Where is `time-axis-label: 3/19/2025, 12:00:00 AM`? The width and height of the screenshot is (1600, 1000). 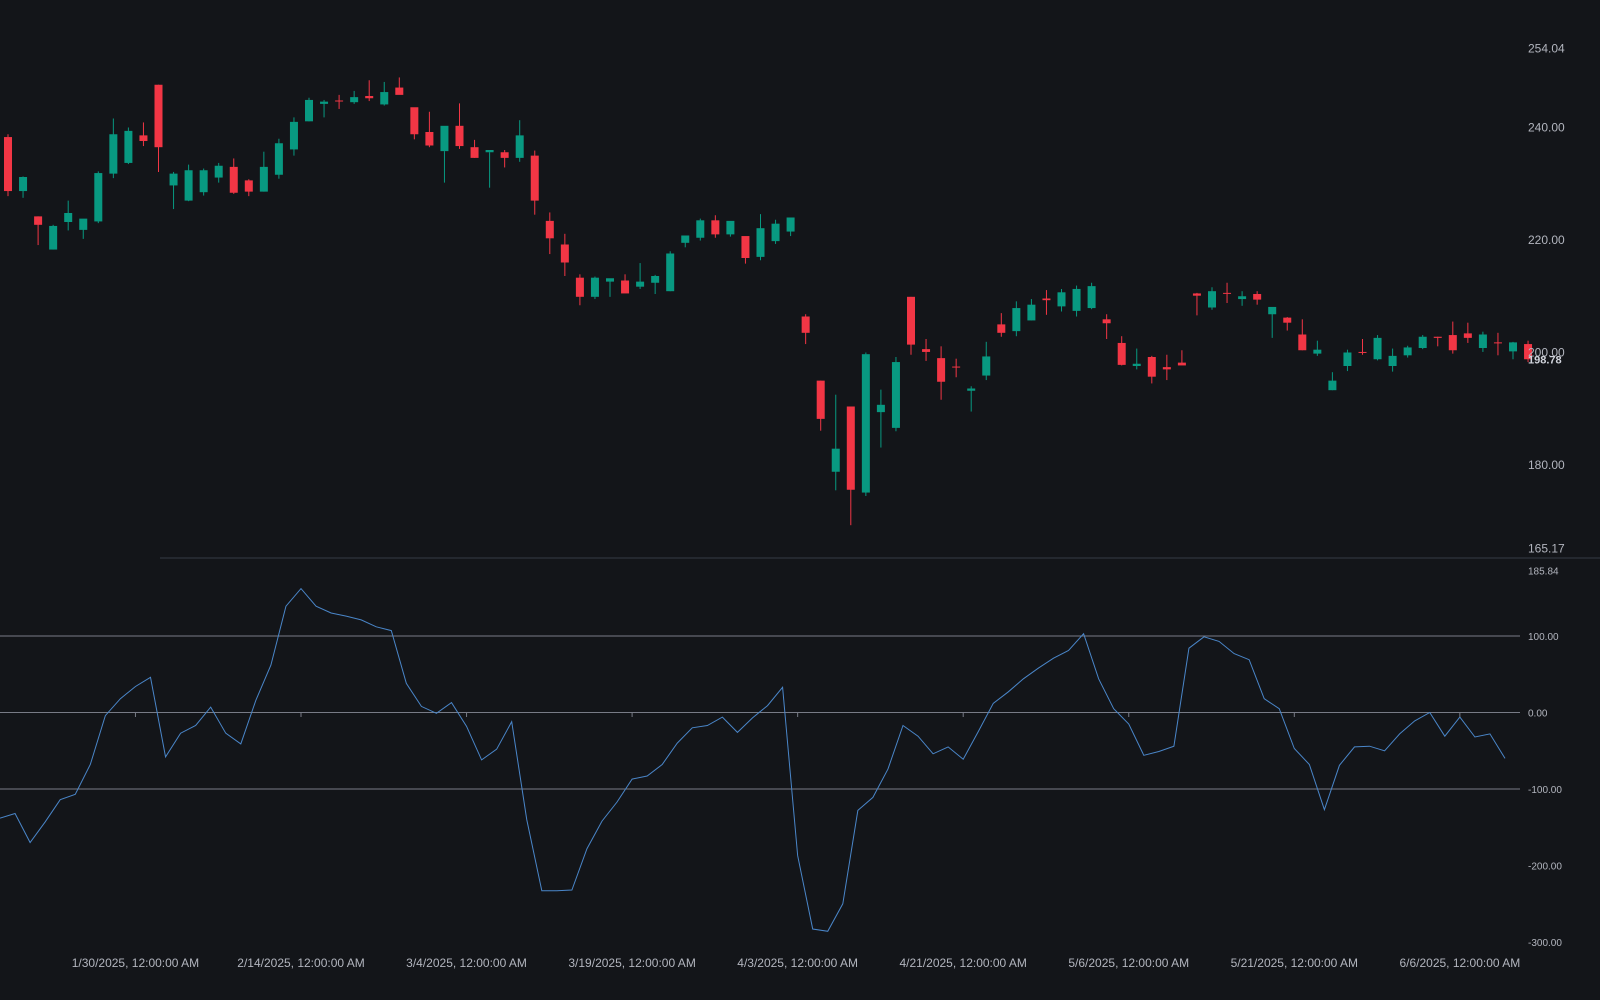 time-axis-label: 3/19/2025, 12:00:00 AM is located at coordinates (631, 963).